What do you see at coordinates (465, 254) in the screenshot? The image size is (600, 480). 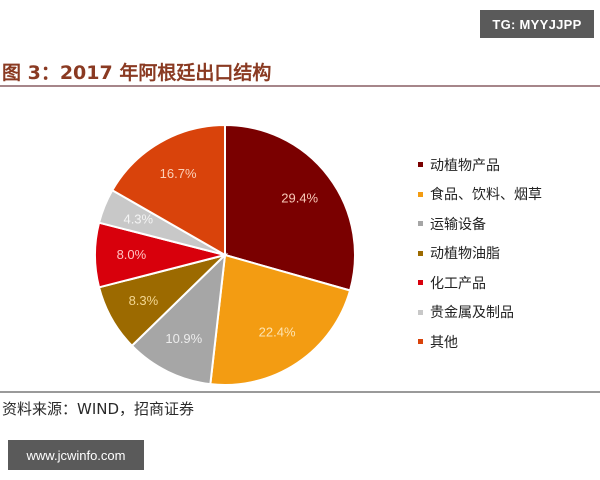 I see `legend-label: 动植物油脂` at bounding box center [465, 254].